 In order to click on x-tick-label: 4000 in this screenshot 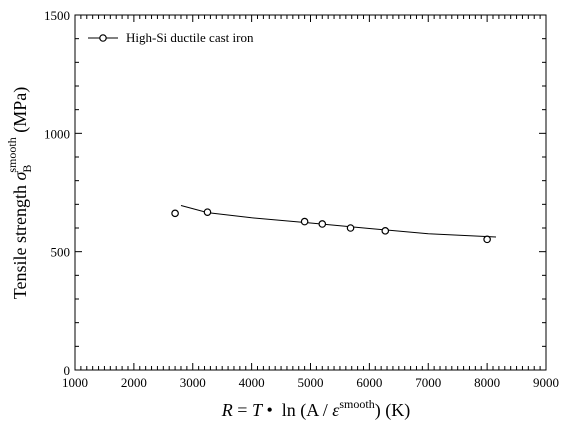, I will do `click(252, 382)`.